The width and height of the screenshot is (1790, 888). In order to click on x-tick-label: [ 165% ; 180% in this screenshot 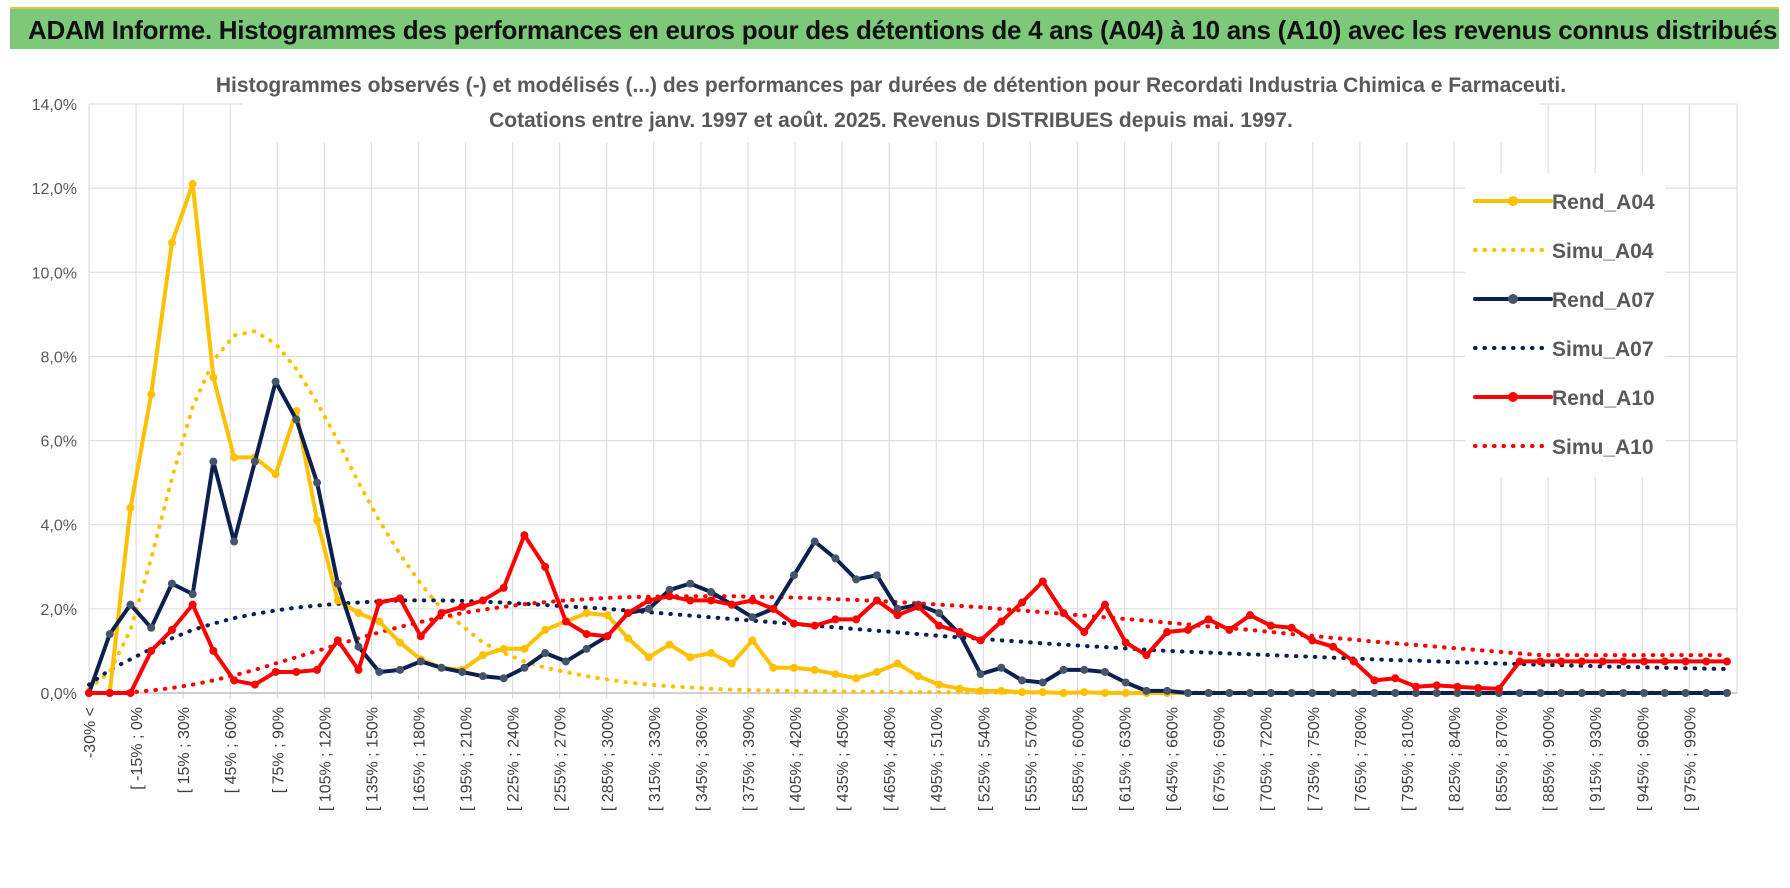, I will do `click(419, 759)`.